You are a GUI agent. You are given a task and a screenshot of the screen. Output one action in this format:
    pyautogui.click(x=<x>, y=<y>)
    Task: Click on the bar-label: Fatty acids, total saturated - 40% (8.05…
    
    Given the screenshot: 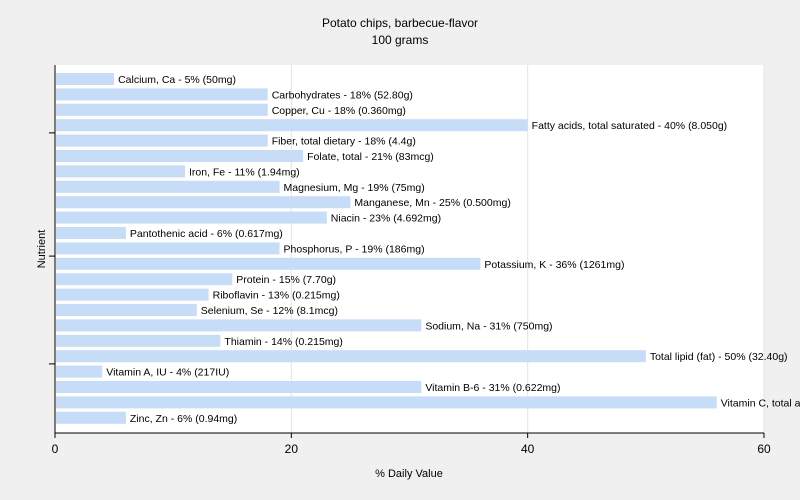 What is the action you would take?
    pyautogui.click(x=630, y=126)
    